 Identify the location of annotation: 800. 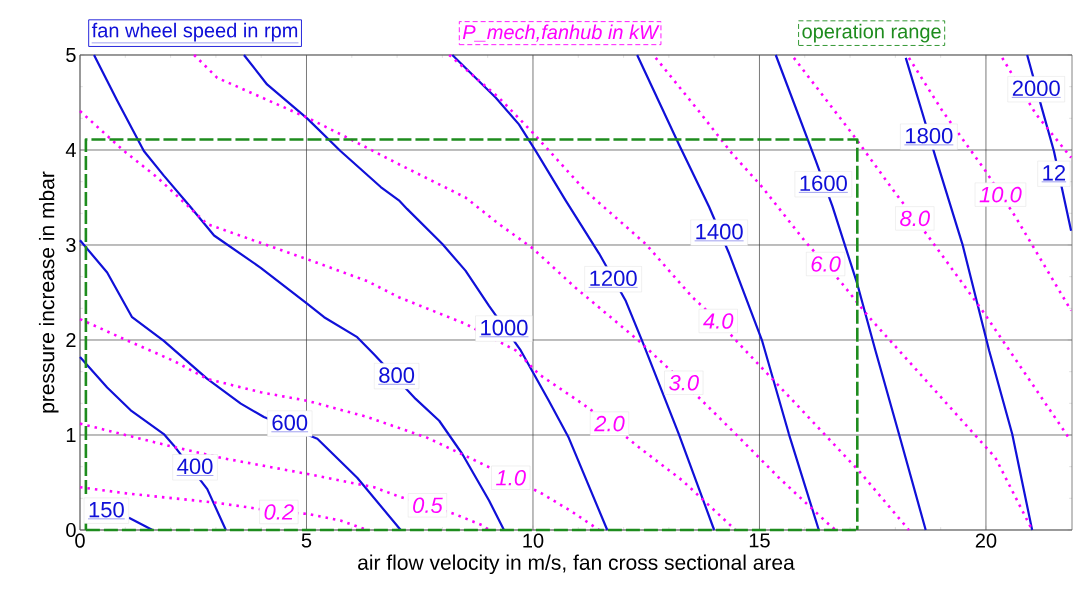
(397, 375).